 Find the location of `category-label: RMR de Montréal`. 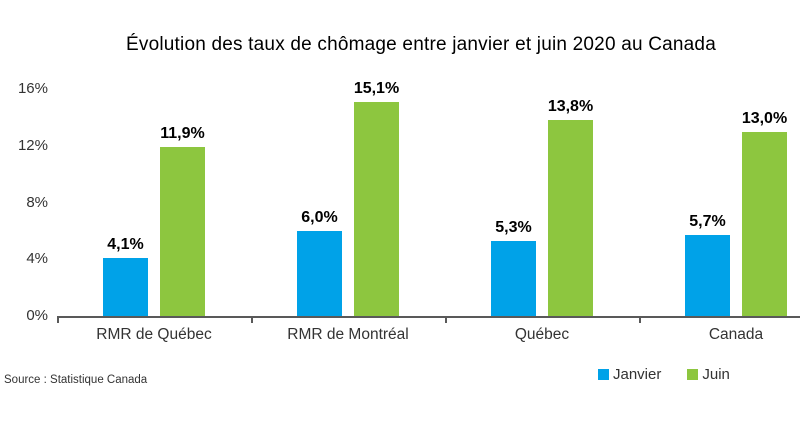

category-label: RMR de Montréal is located at coordinates (348, 334).